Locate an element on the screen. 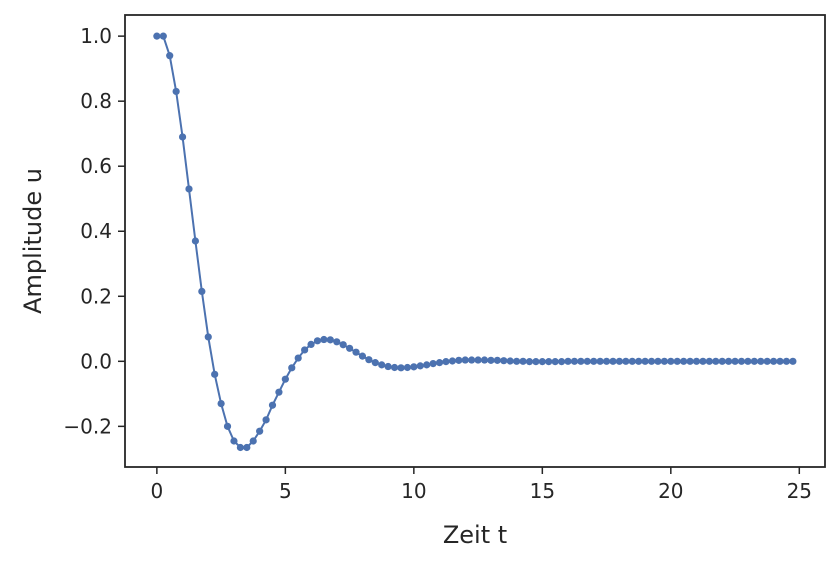 Image resolution: width=837 pixels, height=565 pixels. y-tick-label: −0.2 is located at coordinates (87, 426).